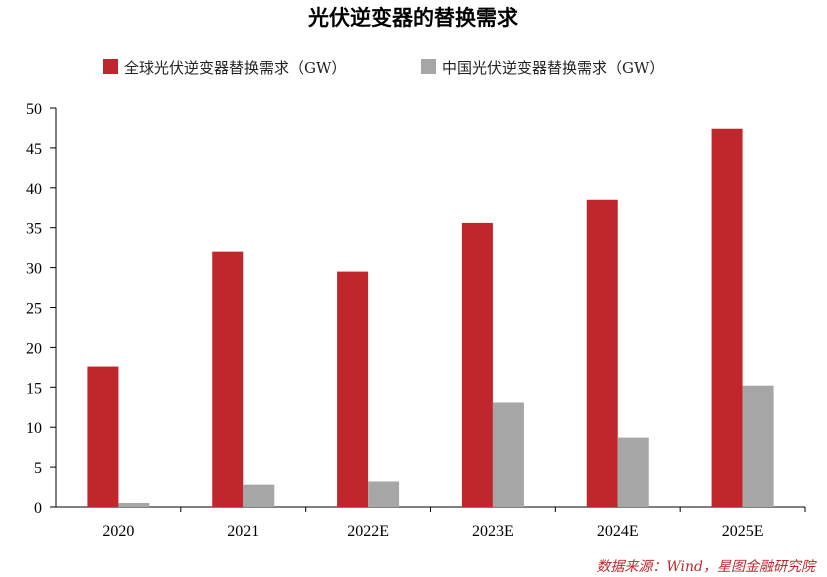 This screenshot has width=827, height=577. What do you see at coordinates (383, 68) in the screenshot?
I see `legend: 全球光伏逆变器替换需求（GW） 中国光伏逆变器替换需求（GW）` at bounding box center [383, 68].